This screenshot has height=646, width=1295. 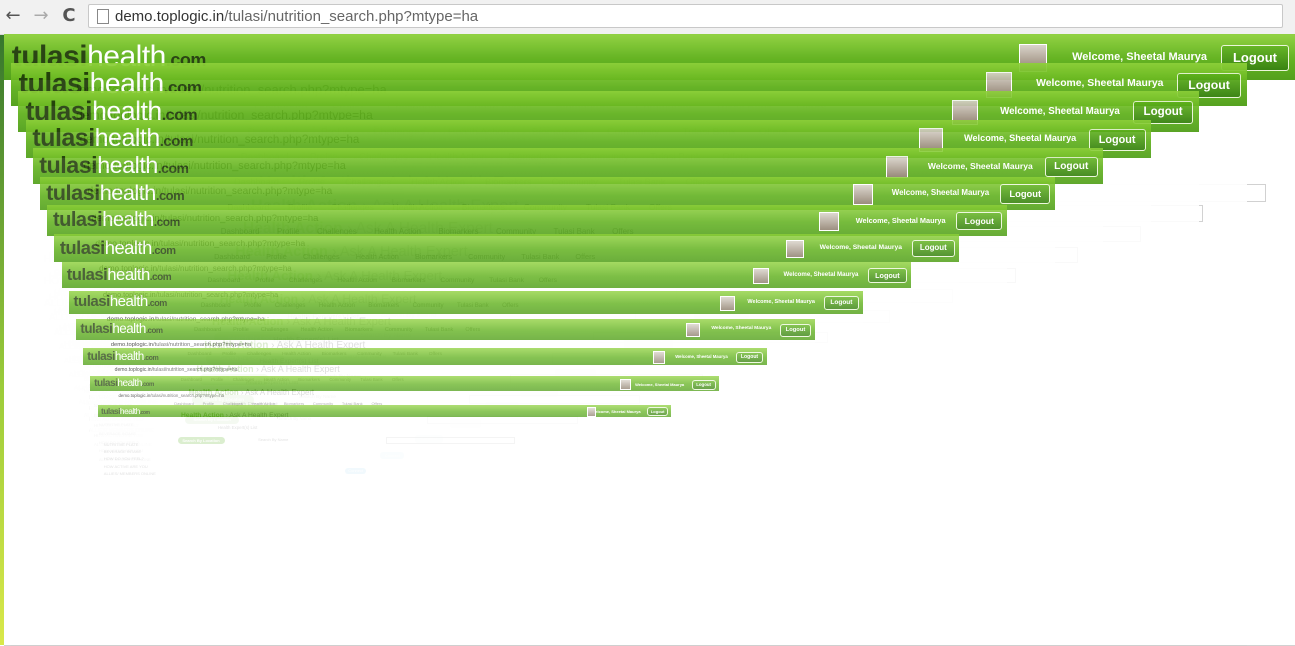 What do you see at coordinates (13, 16) in the screenshot?
I see `back-icon: ←` at bounding box center [13, 16].